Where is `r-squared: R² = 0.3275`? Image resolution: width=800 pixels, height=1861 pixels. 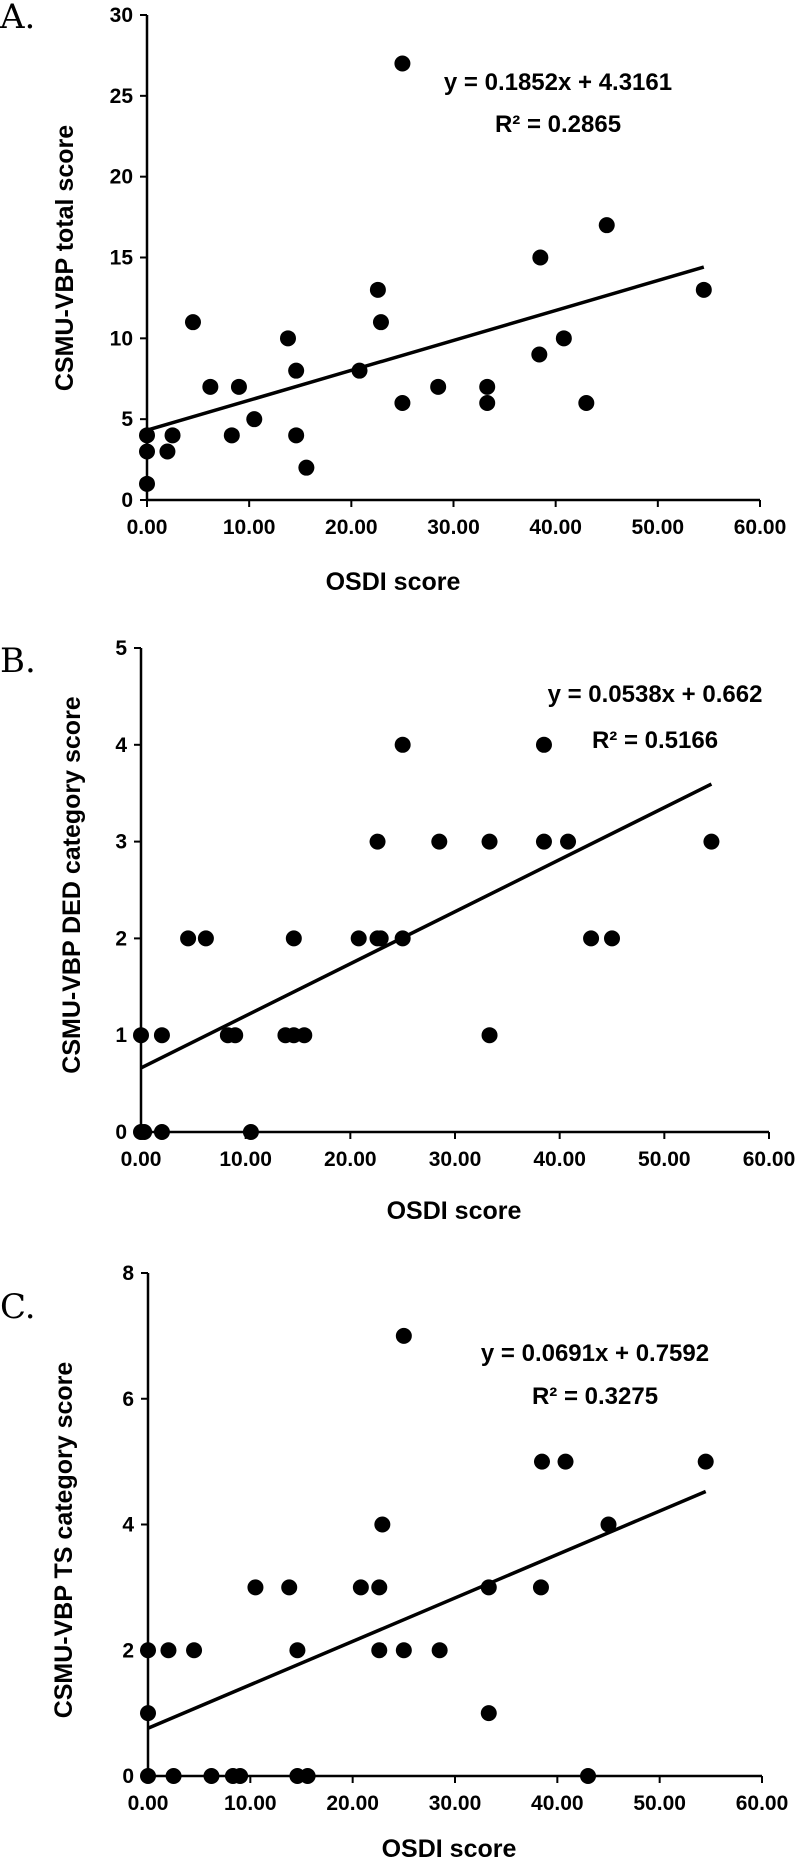 r-squared: R² = 0.3275 is located at coordinates (595, 1396).